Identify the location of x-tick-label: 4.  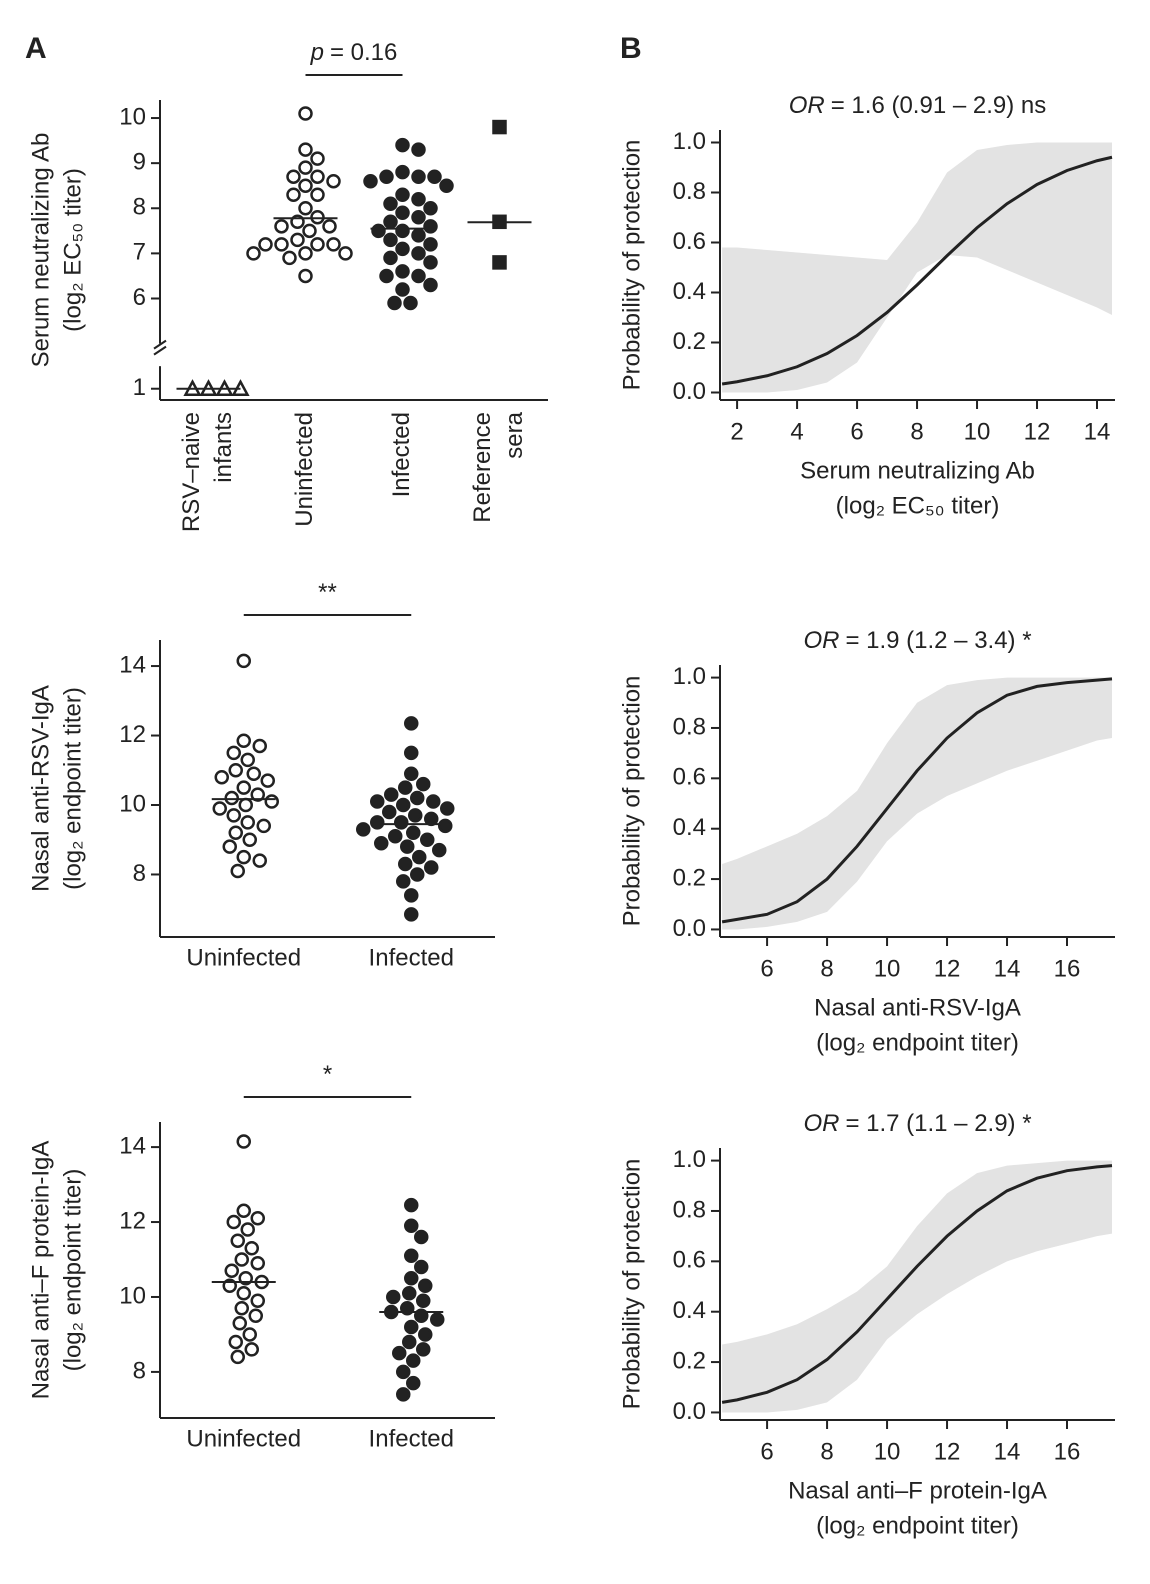
(796, 431).